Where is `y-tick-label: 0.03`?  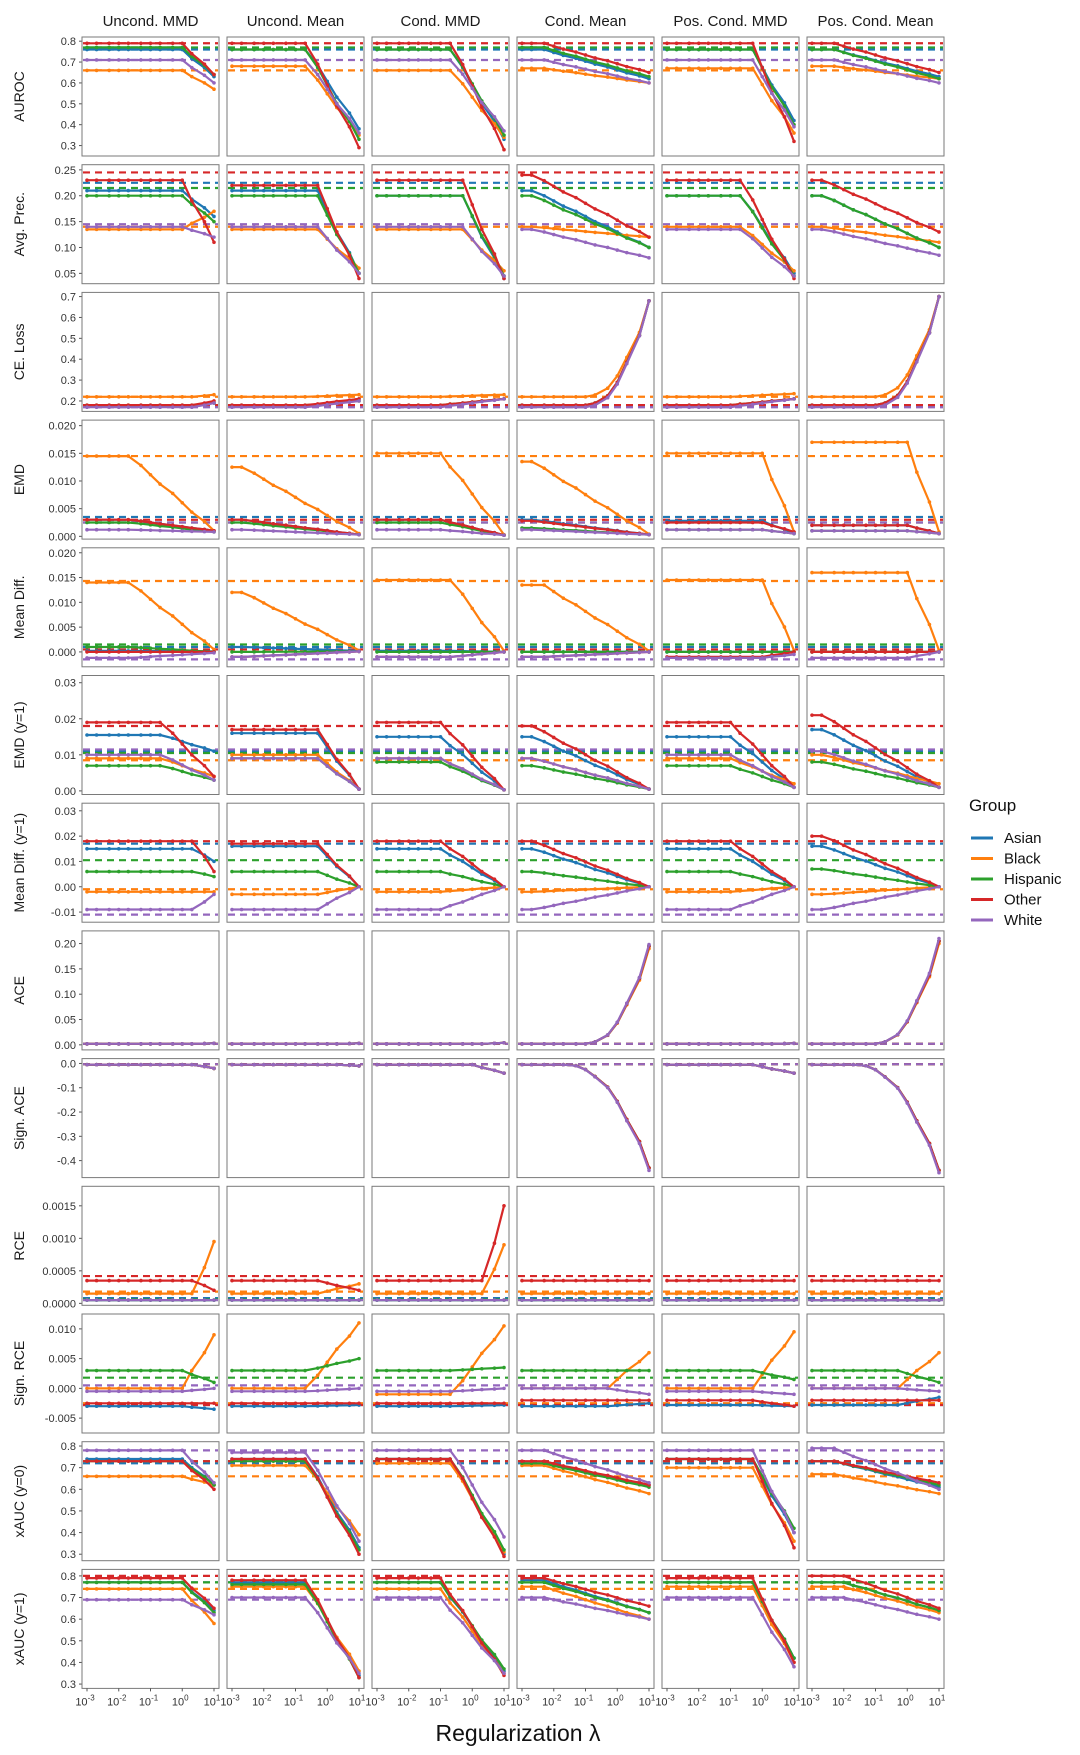
y-tick-label: 0.03 is located at coordinates (65, 684).